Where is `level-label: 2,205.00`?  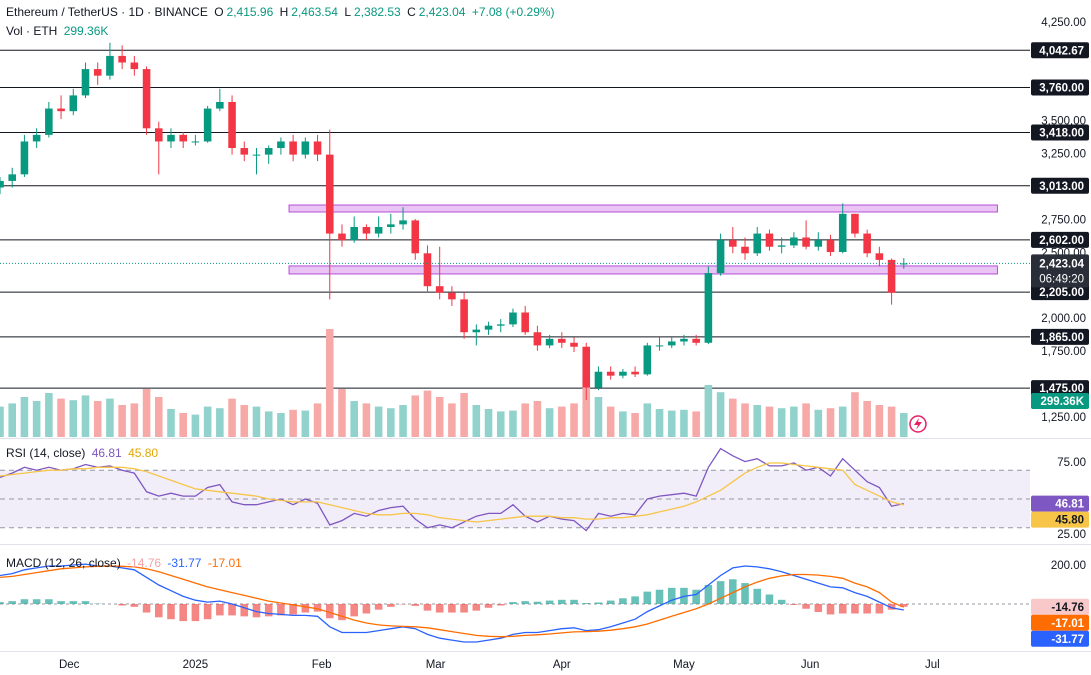
level-label: 2,205.00 is located at coordinates (1061, 293).